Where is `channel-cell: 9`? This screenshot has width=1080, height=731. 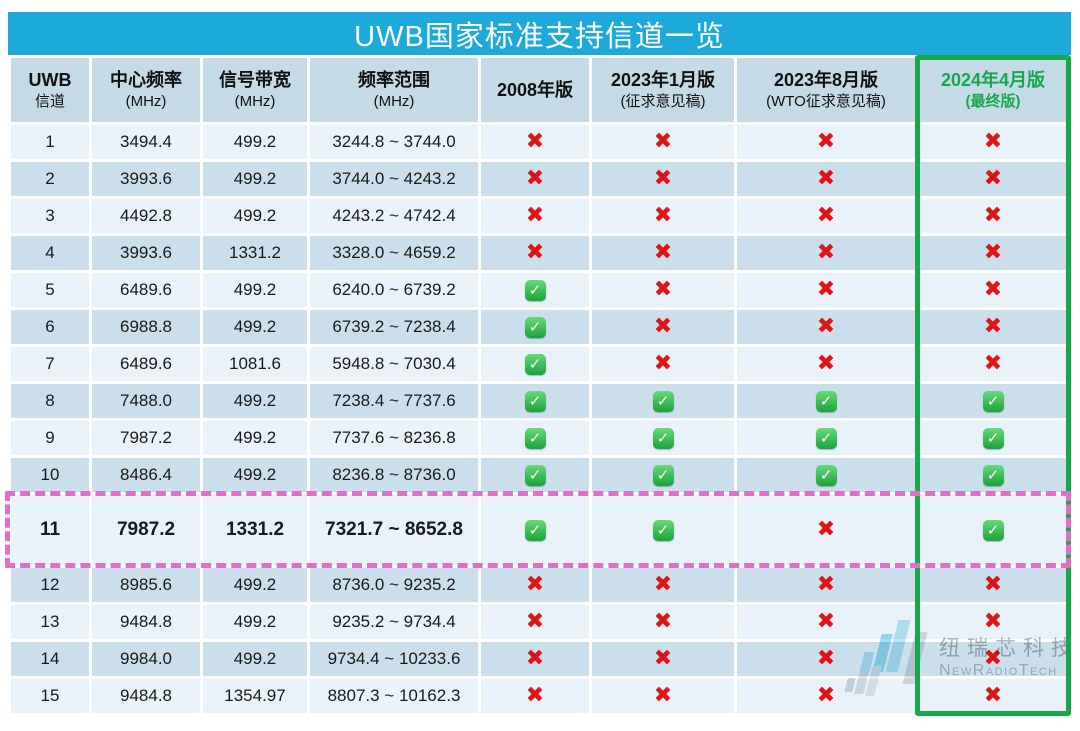 channel-cell: 9 is located at coordinates (50, 438).